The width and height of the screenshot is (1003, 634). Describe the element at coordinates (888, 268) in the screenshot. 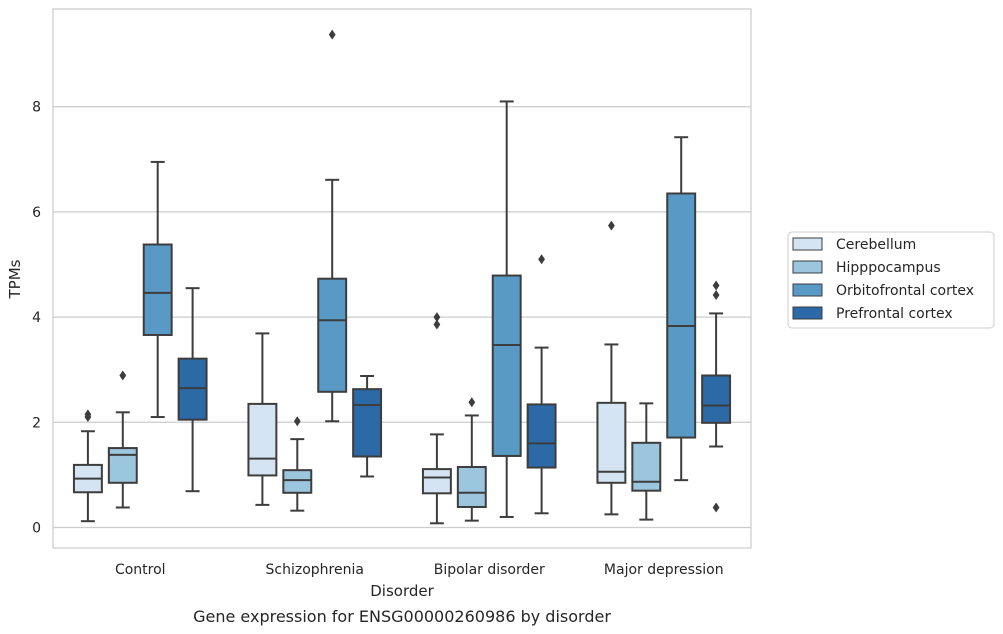

I see `legend-label: Hipppocampus` at that location.